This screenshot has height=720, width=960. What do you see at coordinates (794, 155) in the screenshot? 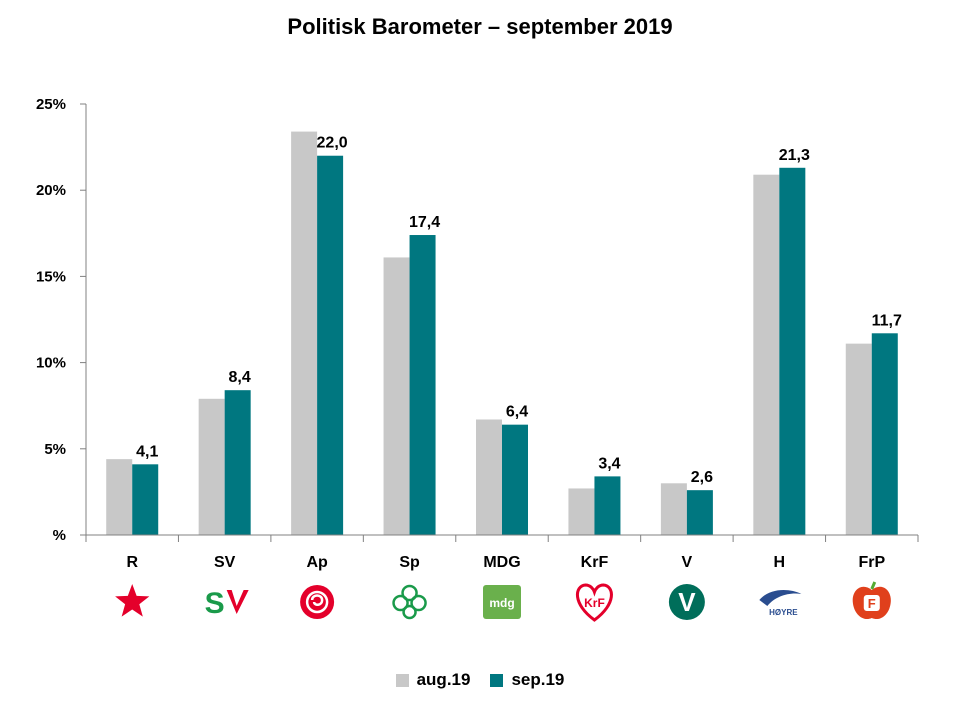
I see `data-label-h: 21,3` at bounding box center [794, 155].